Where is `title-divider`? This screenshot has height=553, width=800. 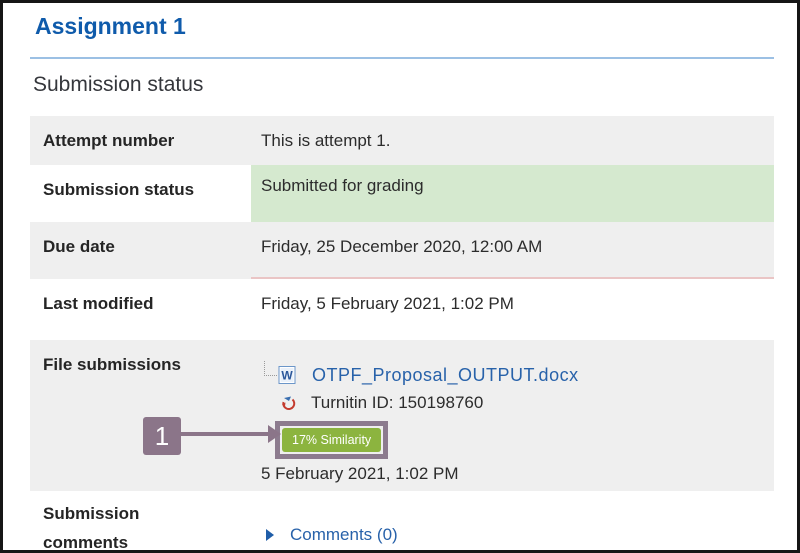 title-divider is located at coordinates (402, 58).